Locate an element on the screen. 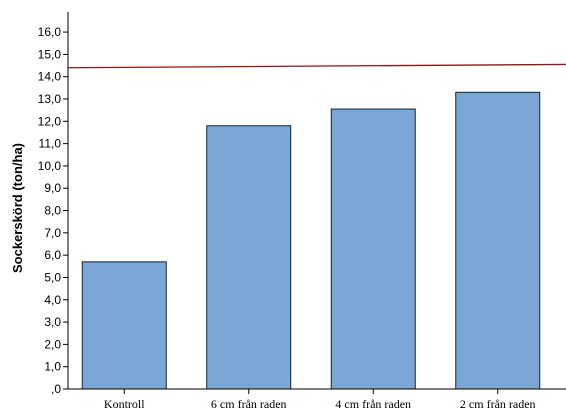 This screenshot has height=417, width=566. x-tick-label: 4 cm från raden is located at coordinates (373, 404).